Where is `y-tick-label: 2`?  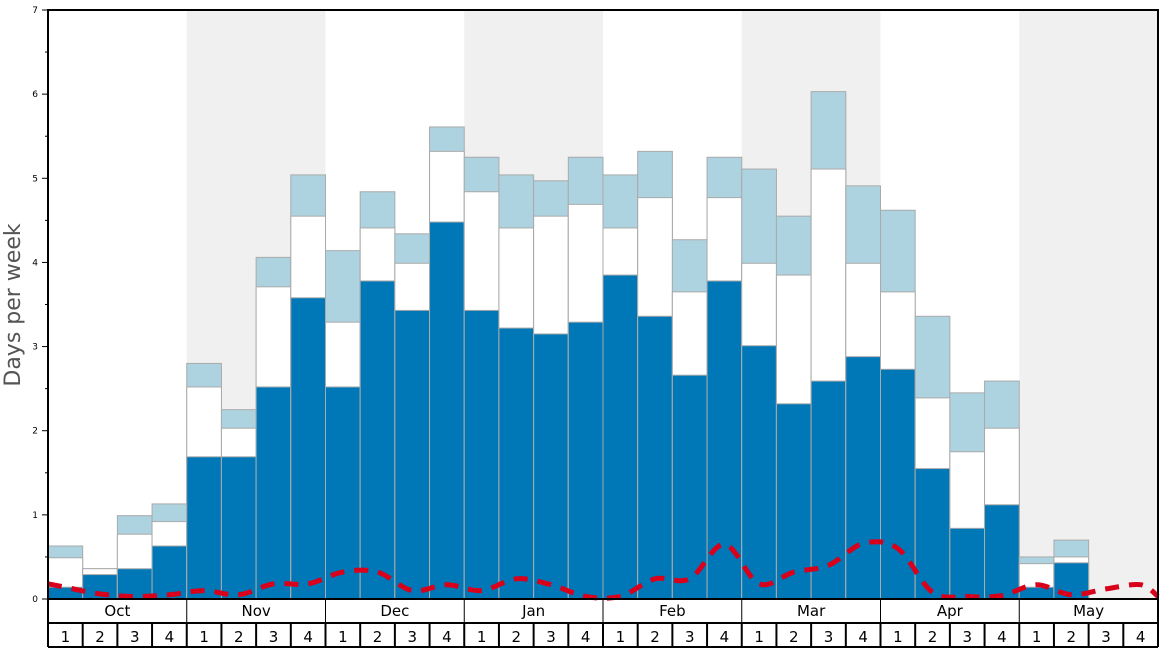 y-tick-label: 2 is located at coordinates (35, 432).